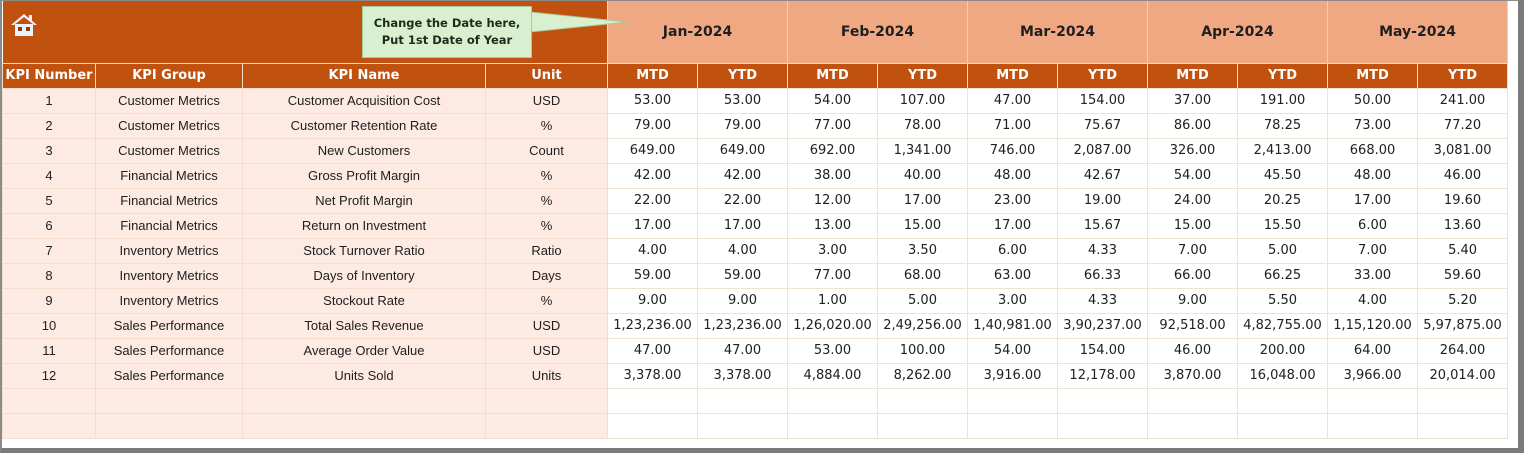 The width and height of the screenshot is (1524, 453). Describe the element at coordinates (742, 275) in the screenshot. I see `jan-ytd-cell: 59.00` at that location.